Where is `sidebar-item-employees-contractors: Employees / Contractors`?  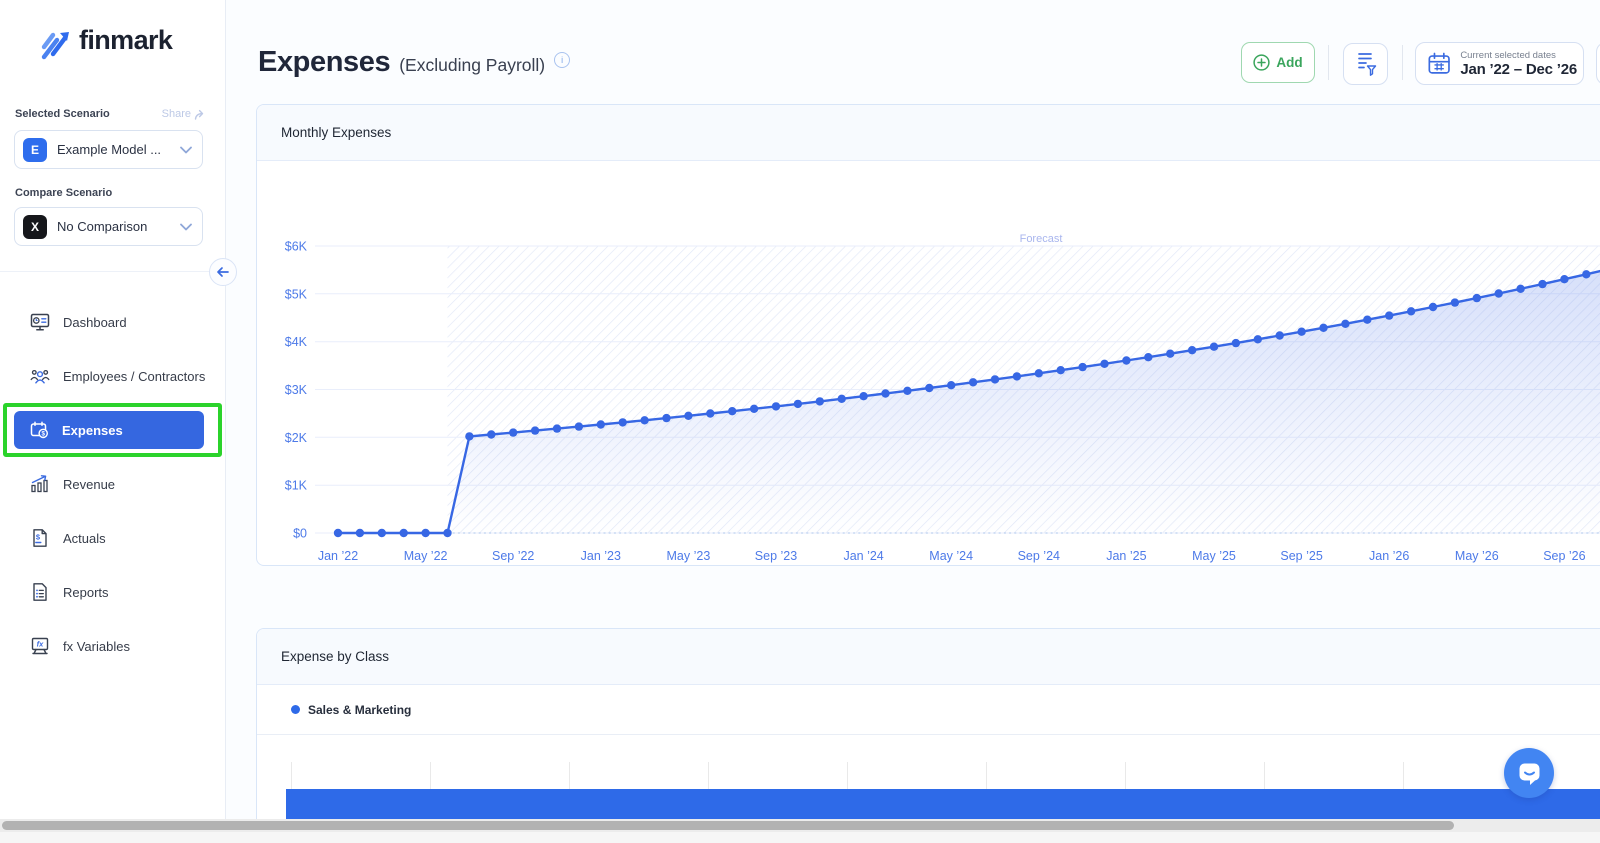
sidebar-item-employees-contractors: Employees / Contractors is located at coordinates (102, 376).